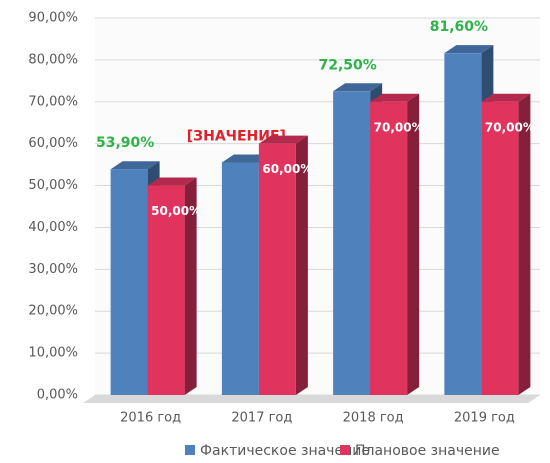 This screenshot has height=463, width=550. What do you see at coordinates (285, 451) in the screenshot?
I see `legend-label: Фактическое значение` at bounding box center [285, 451].